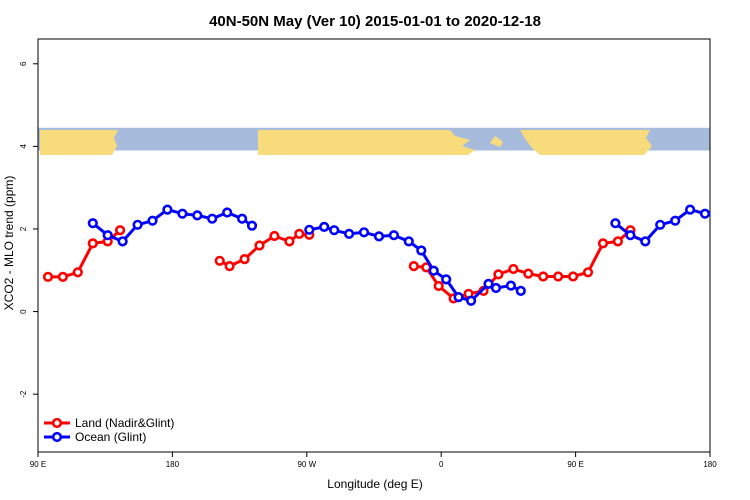 The height and width of the screenshot is (500, 750). What do you see at coordinates (373, 460) in the screenshot?
I see `x-axis: 90 E 180 90 W 0 90 E 180` at bounding box center [373, 460].